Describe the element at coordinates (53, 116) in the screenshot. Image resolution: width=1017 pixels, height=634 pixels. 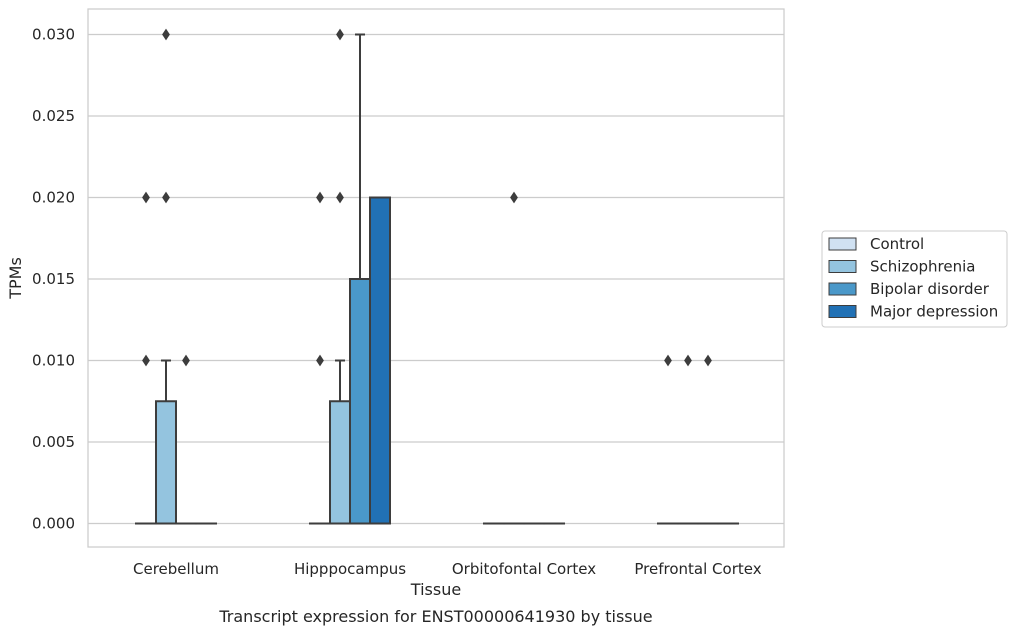
I see `y-tick-label: 0.025` at that location.